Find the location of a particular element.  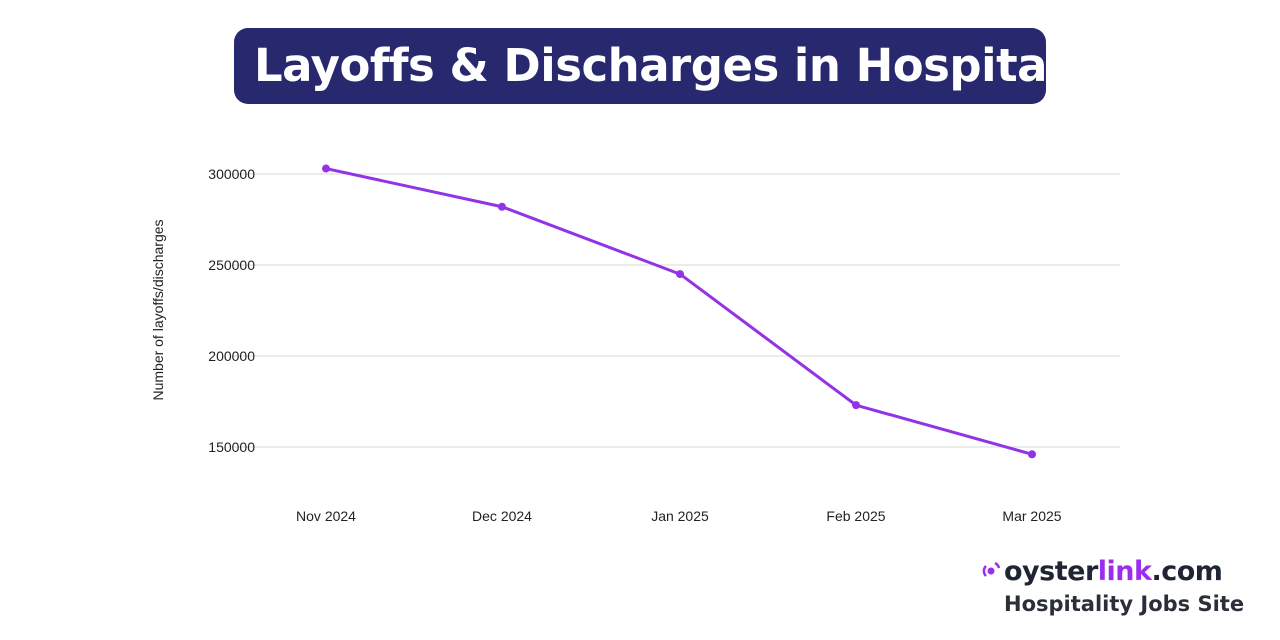

x-tick-label: Jan 2025 is located at coordinates (680, 516).